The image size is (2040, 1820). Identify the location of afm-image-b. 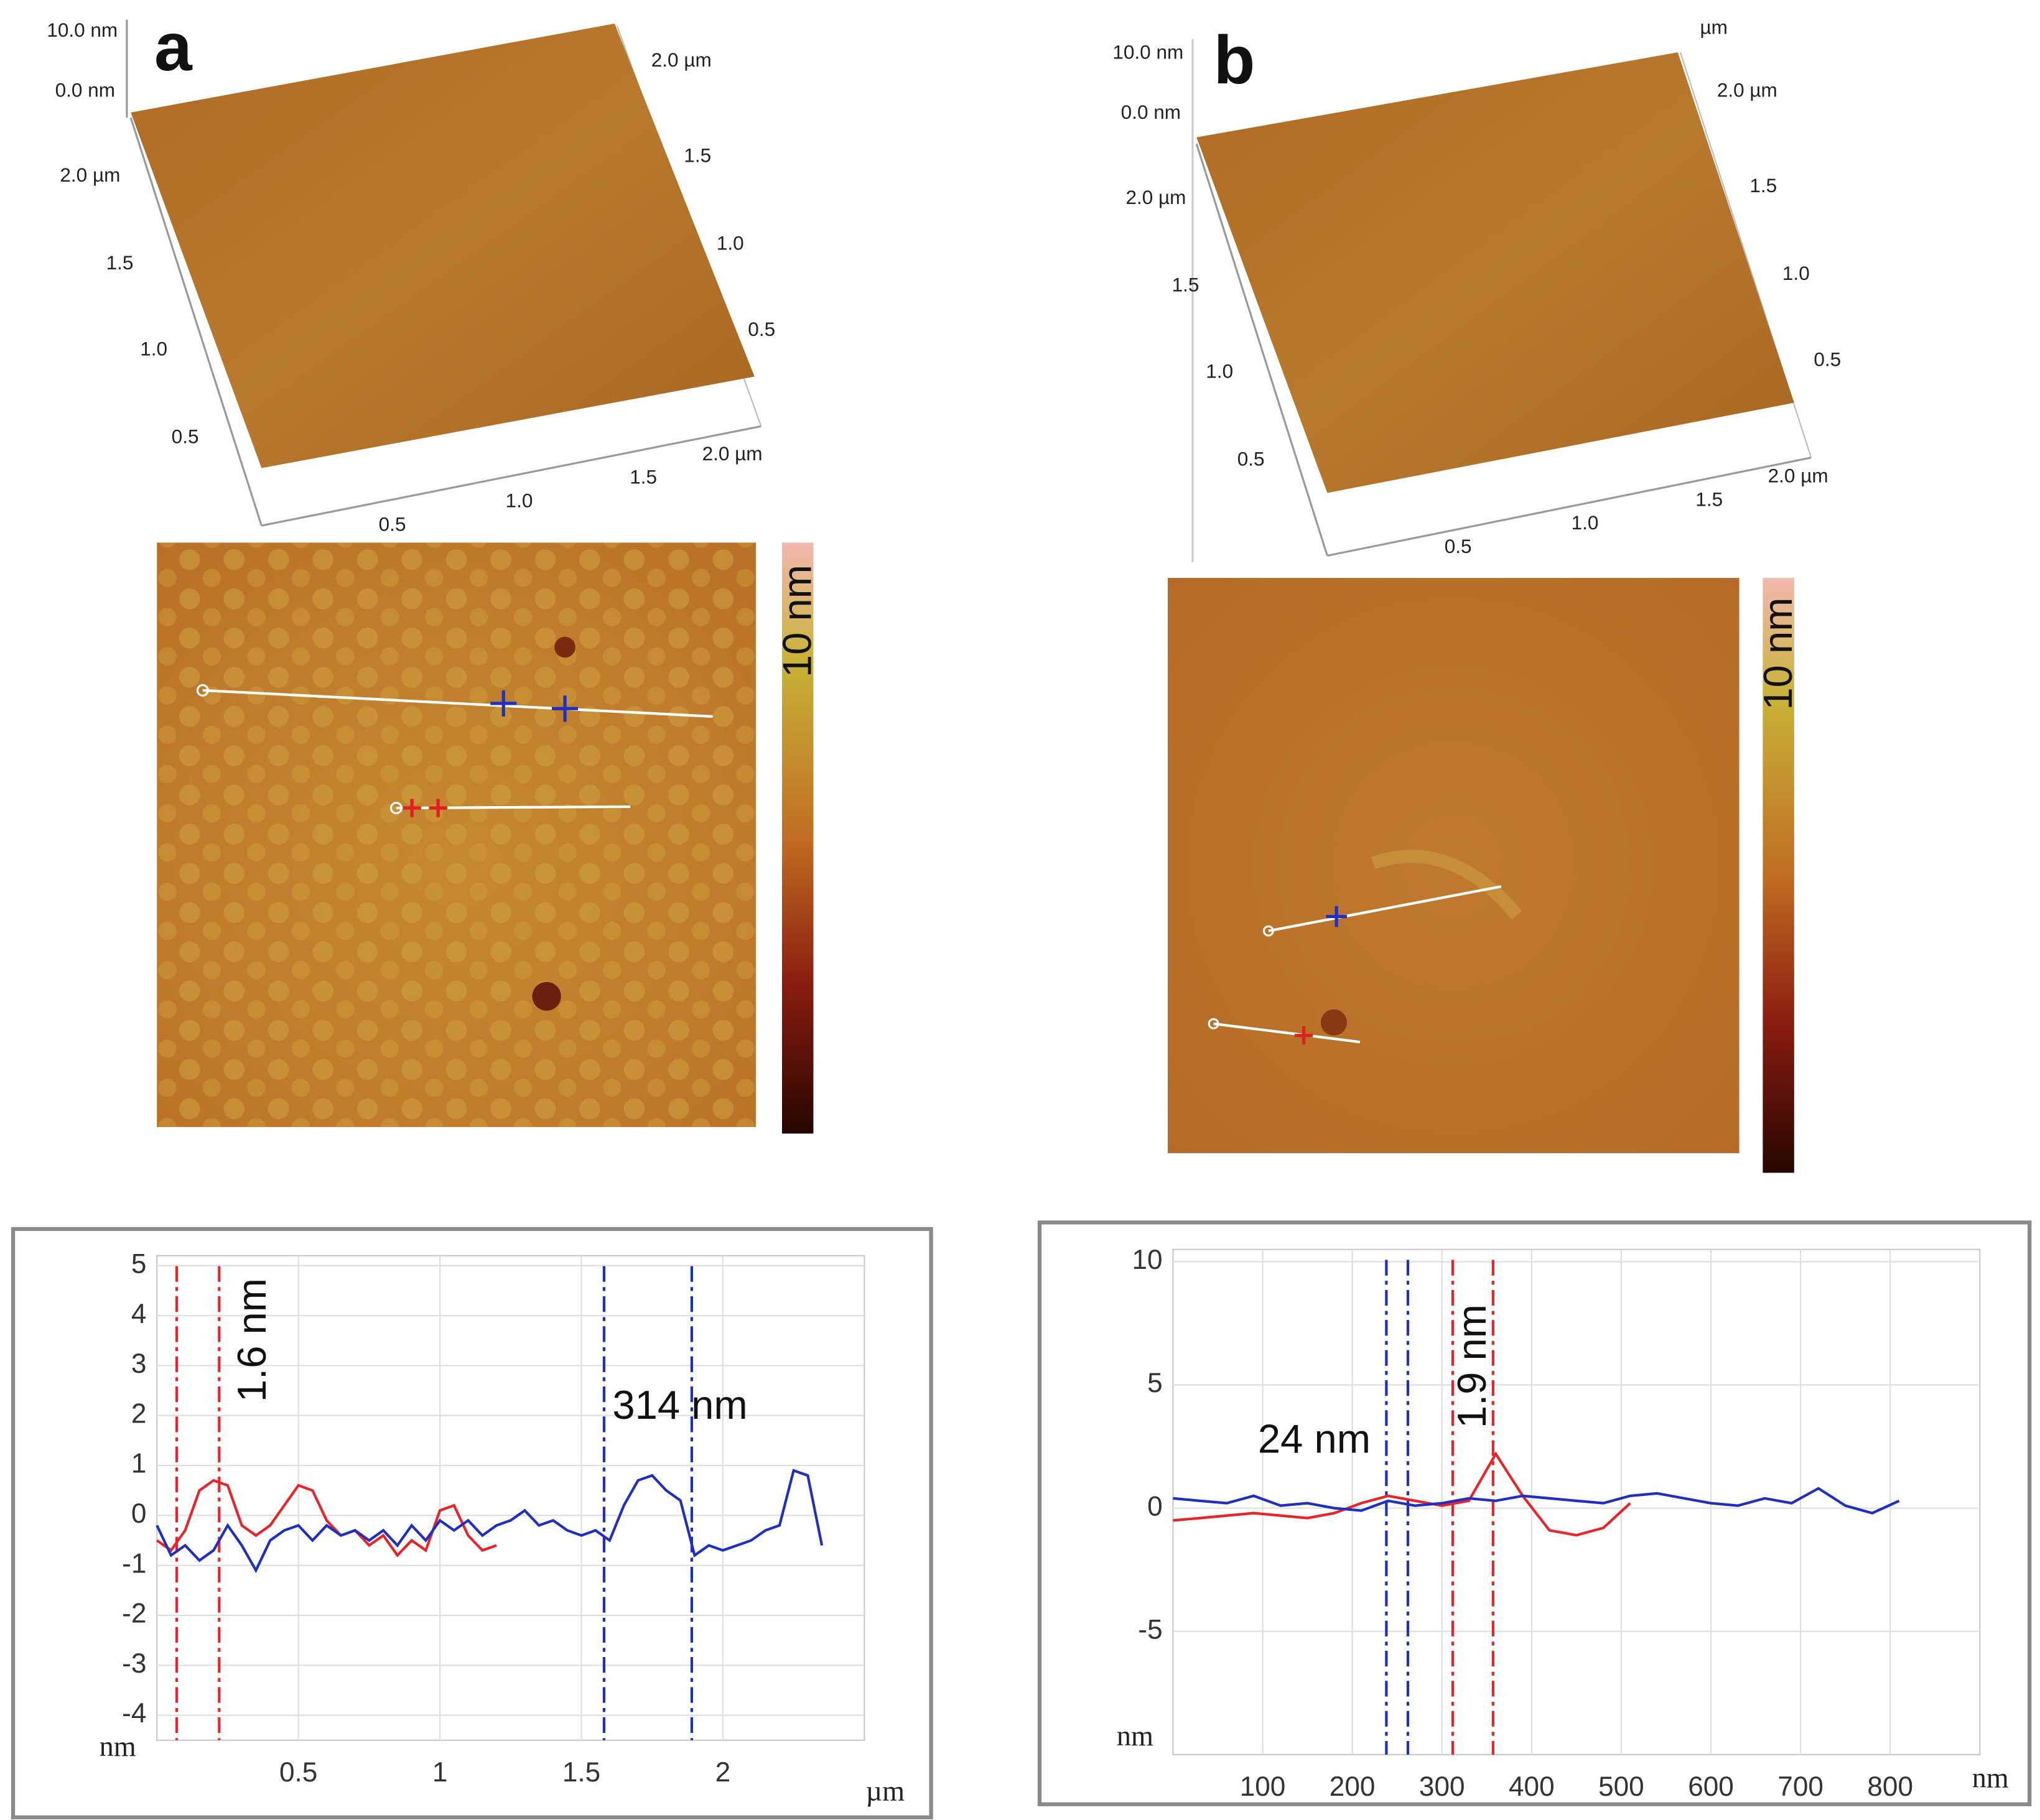
(1454, 866).